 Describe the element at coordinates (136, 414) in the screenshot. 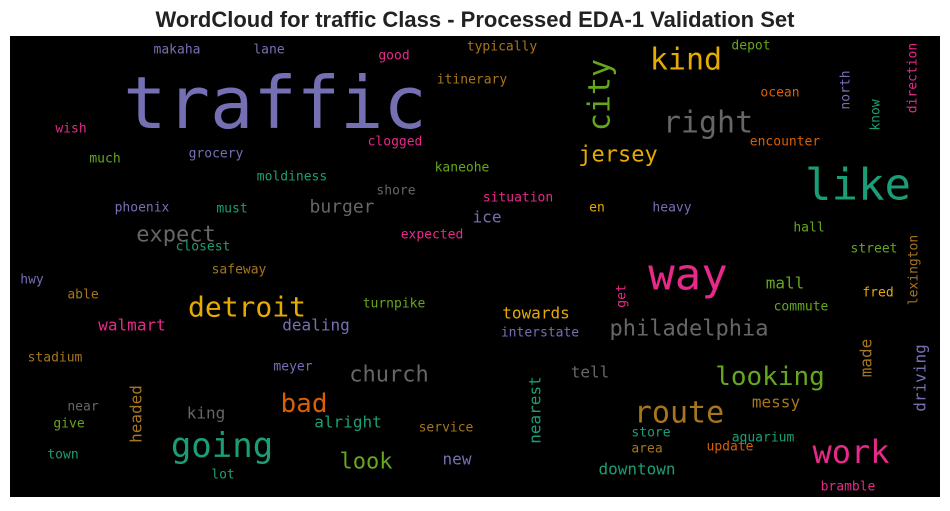

I see `word: headed` at that location.